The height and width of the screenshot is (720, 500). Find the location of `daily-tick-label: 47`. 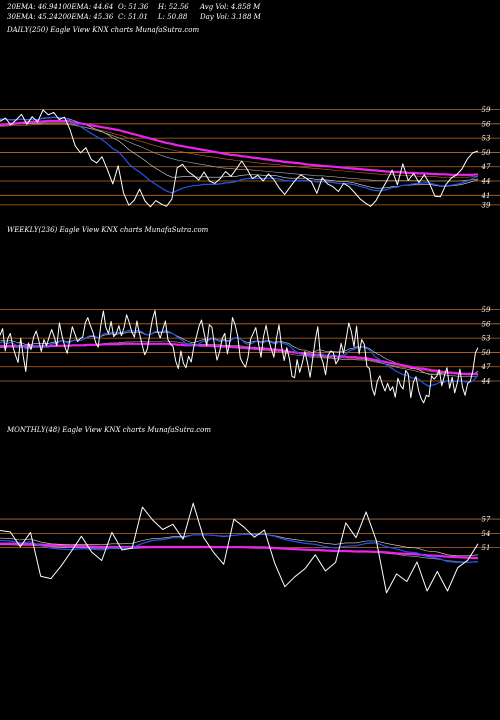

daily-tick-label: 47 is located at coordinates (486, 167).